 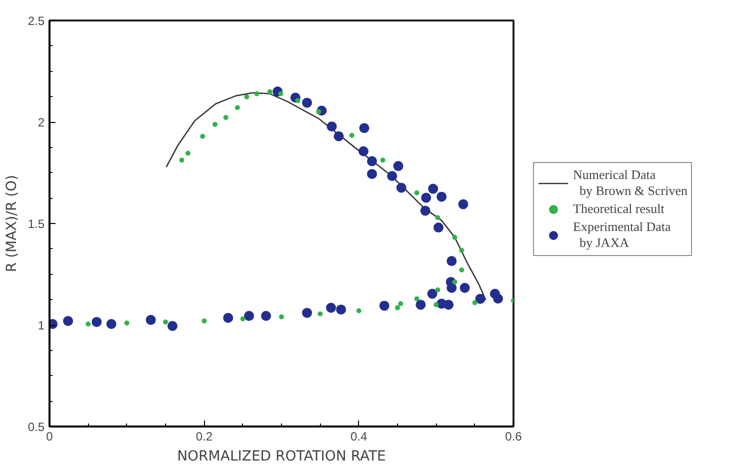 What do you see at coordinates (36, 224) in the screenshot?
I see `y-tick-label: 1.5` at bounding box center [36, 224].